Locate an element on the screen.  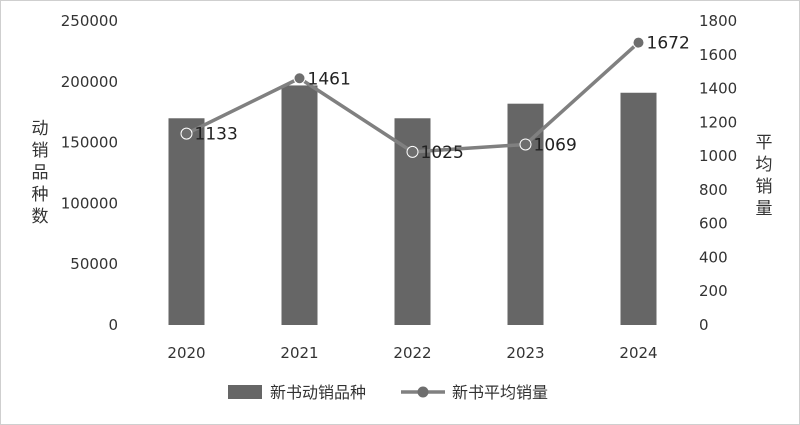
legend-bar-swatch is located at coordinates (245, 392).